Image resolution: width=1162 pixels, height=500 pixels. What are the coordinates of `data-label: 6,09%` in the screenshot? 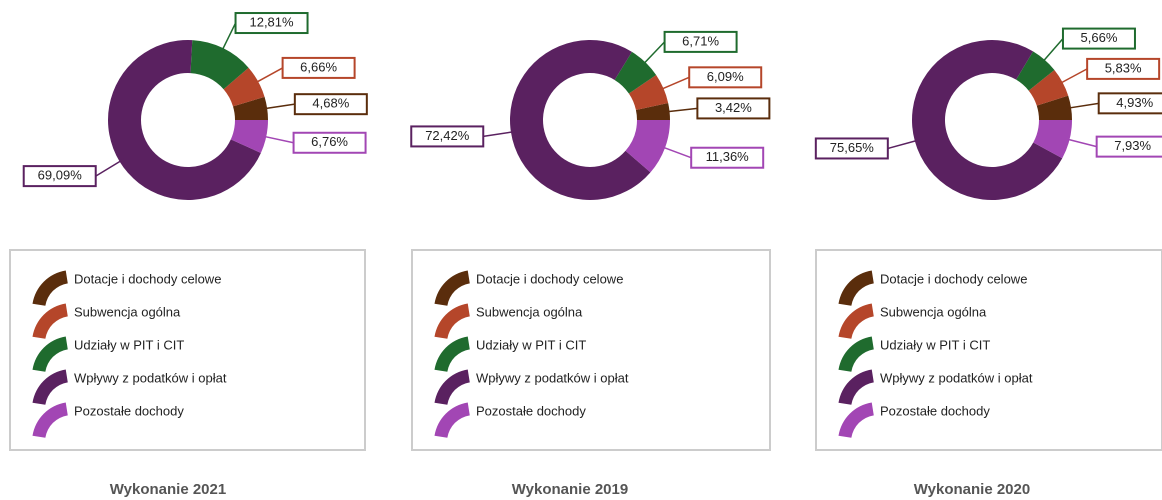 It's located at (725, 76).